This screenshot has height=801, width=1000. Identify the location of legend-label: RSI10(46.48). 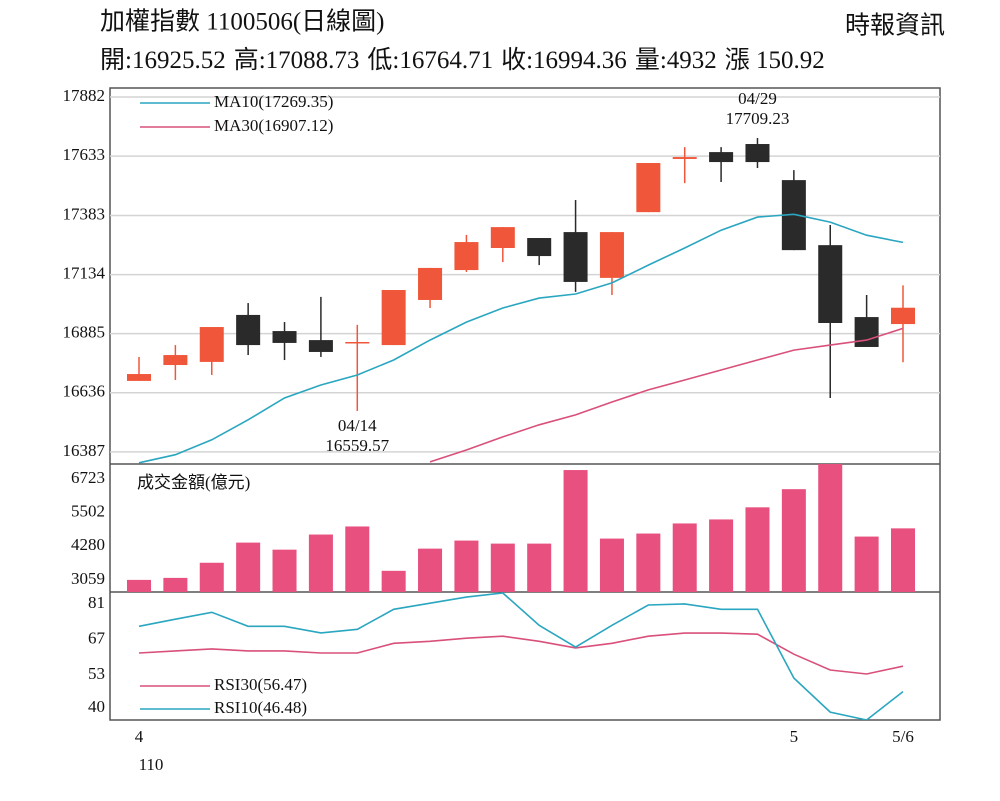
(260, 707).